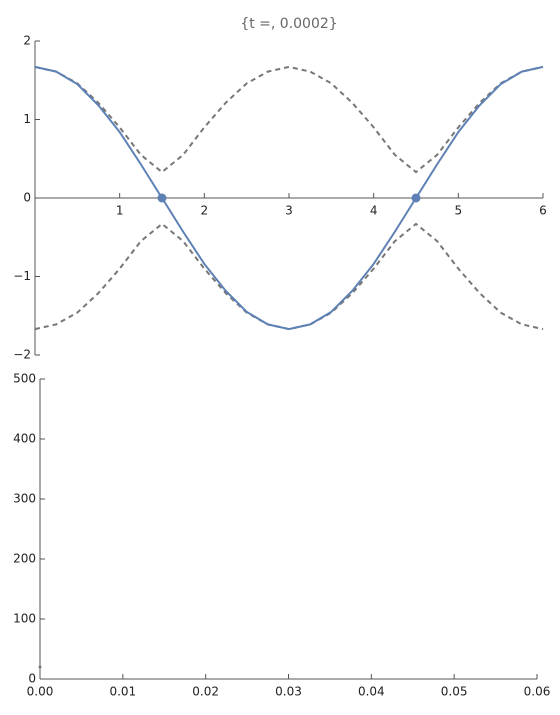 Image resolution: width=560 pixels, height=715 pixels. What do you see at coordinates (24, 619) in the screenshot?
I see `y-tick-label: 100` at bounding box center [24, 619].